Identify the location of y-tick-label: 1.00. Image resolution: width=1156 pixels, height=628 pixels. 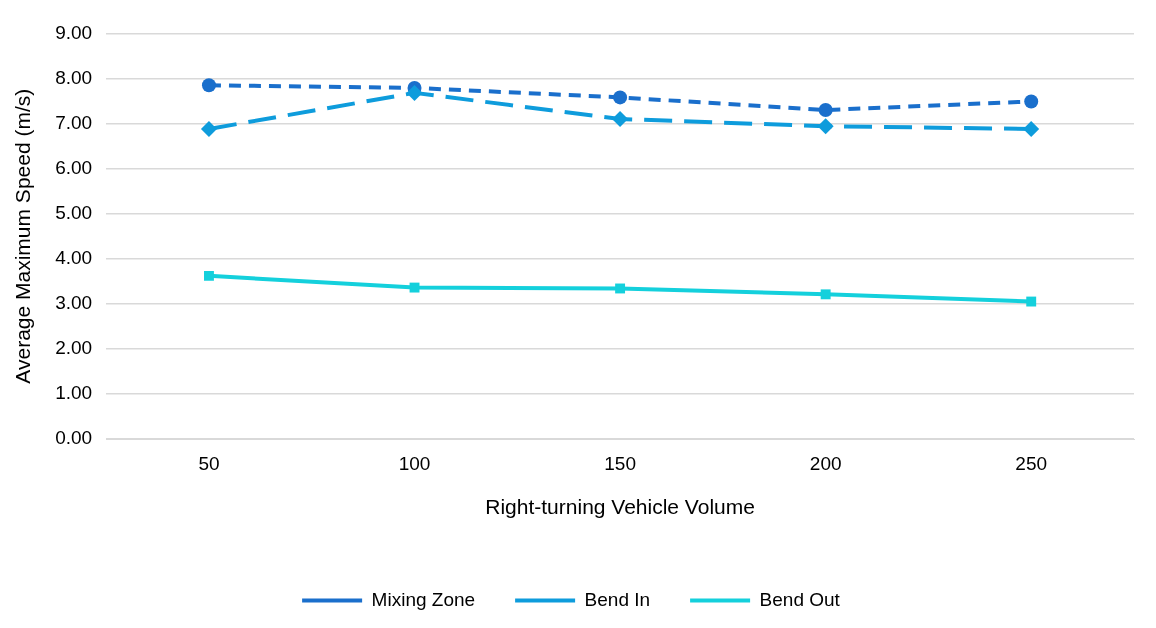
(74, 393).